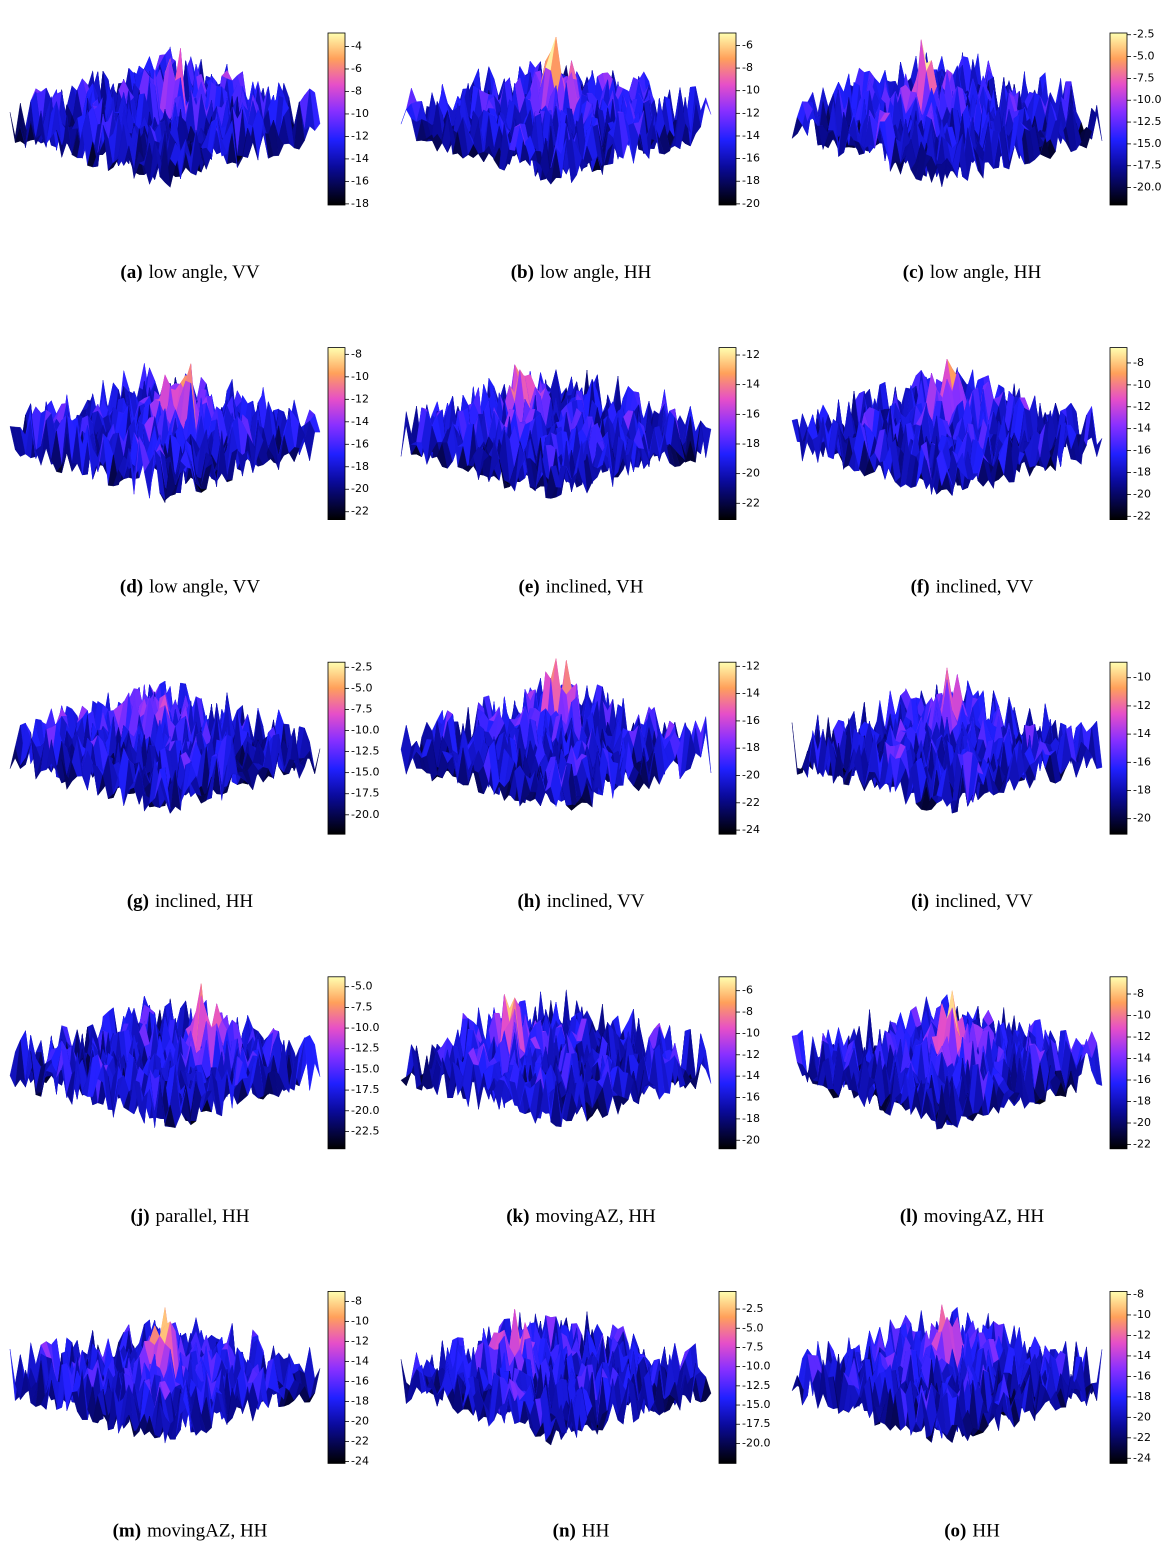 The height and width of the screenshot is (1548, 1173). I want to click on colorbar-tick-label: -7.5, so click(1143, 77).